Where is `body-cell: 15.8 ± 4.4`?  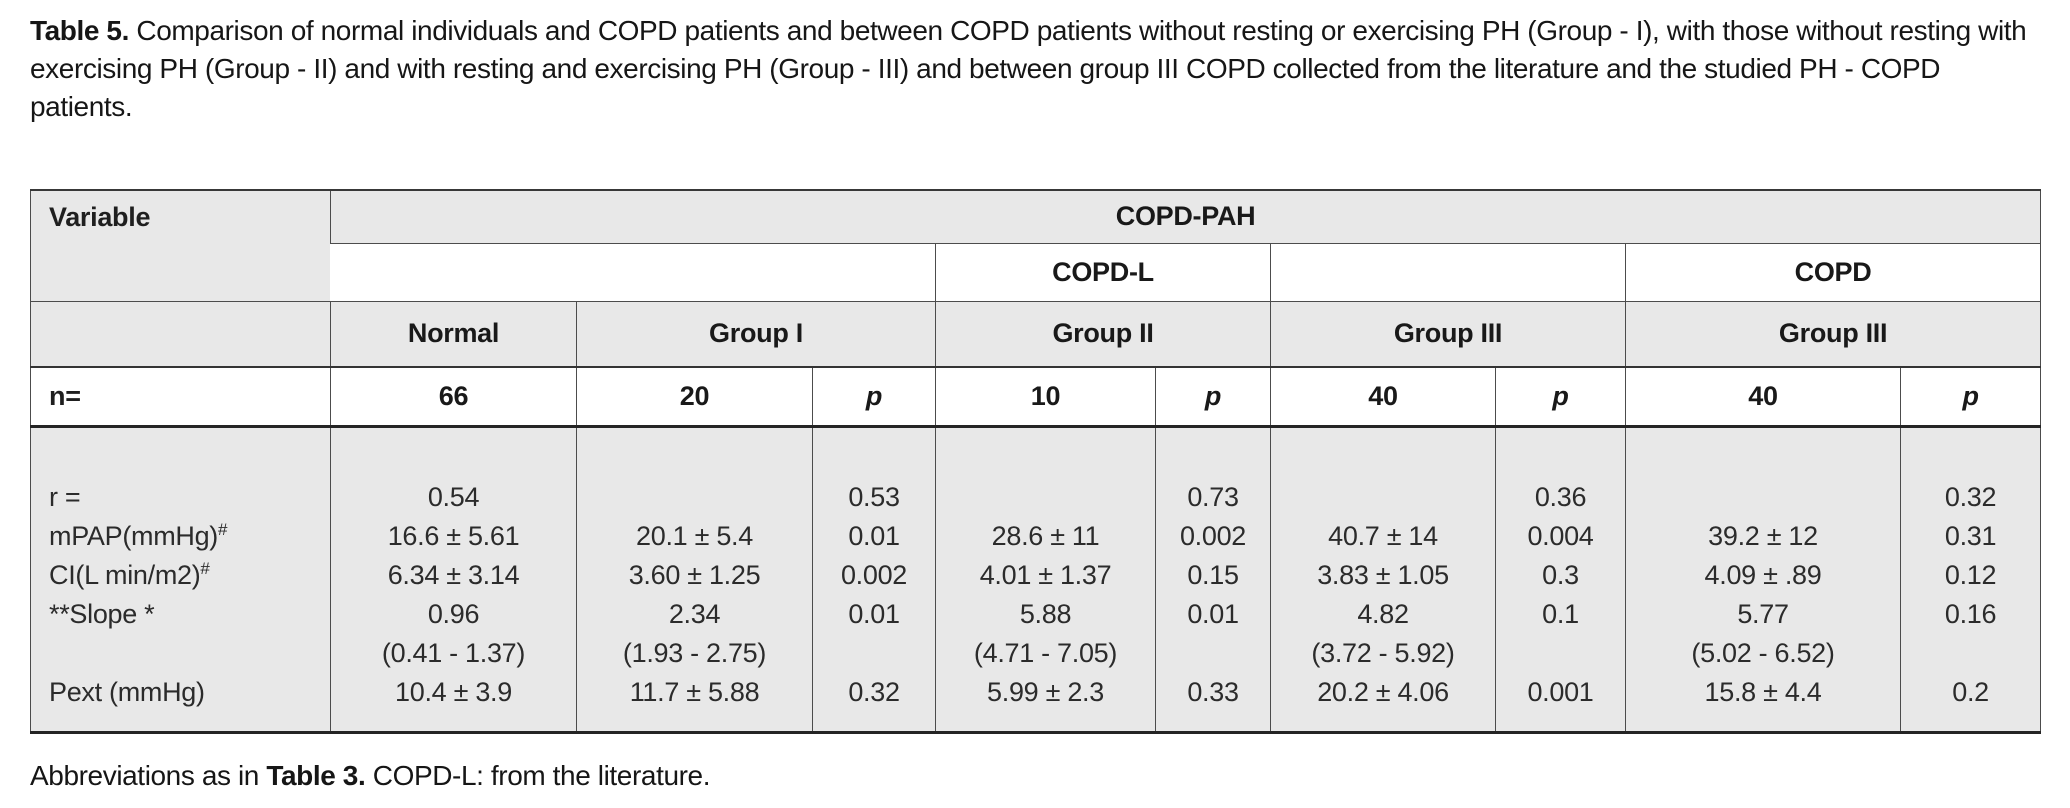 body-cell: 15.8 ± 4.4 is located at coordinates (1763, 692).